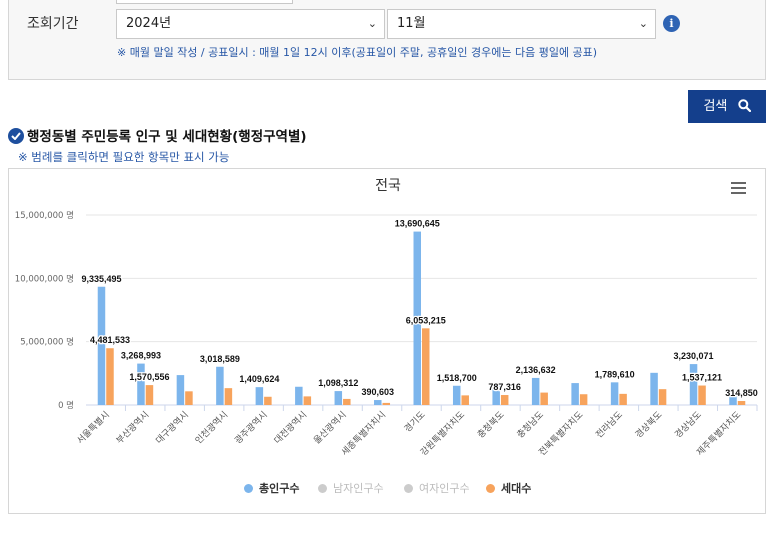 The width and height of the screenshot is (773, 536). I want to click on info-icon: i, so click(671, 23).